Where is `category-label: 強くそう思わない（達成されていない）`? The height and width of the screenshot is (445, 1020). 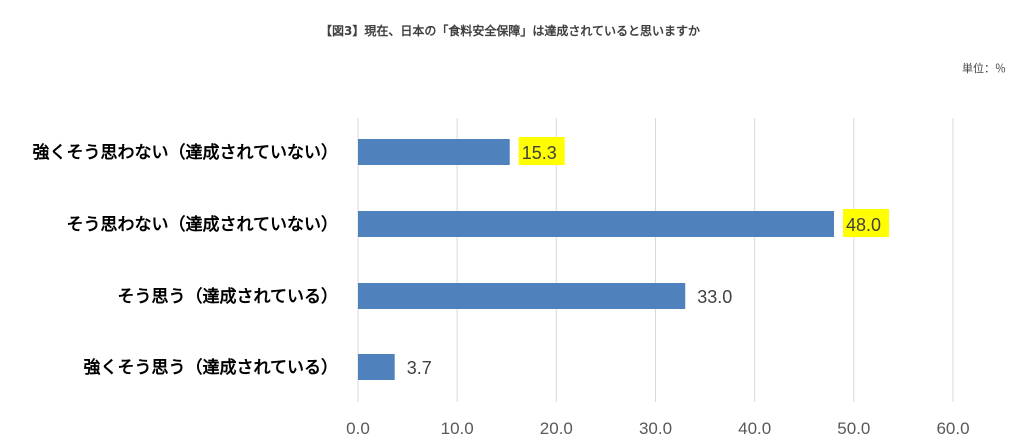
category-label: 強くそう思わない（達成されていない） is located at coordinates (186, 152).